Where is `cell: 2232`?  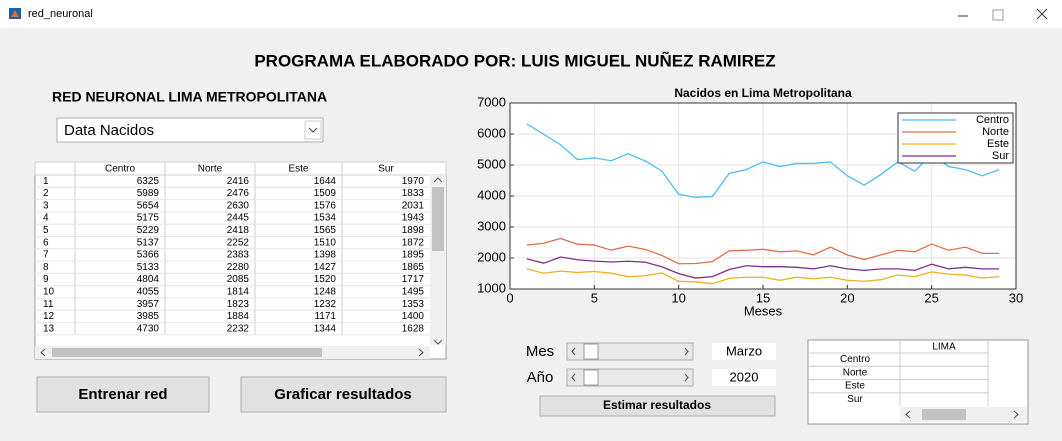
cell: 2232 is located at coordinates (238, 328).